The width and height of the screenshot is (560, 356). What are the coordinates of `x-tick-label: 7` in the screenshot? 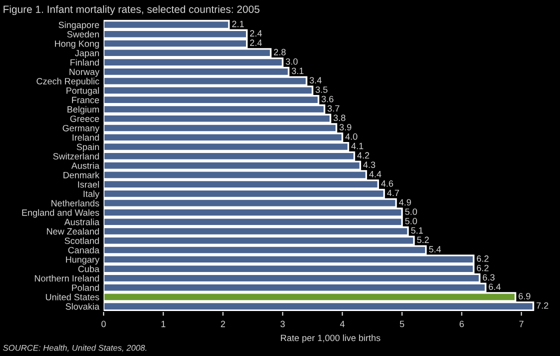 It's located at (521, 324).